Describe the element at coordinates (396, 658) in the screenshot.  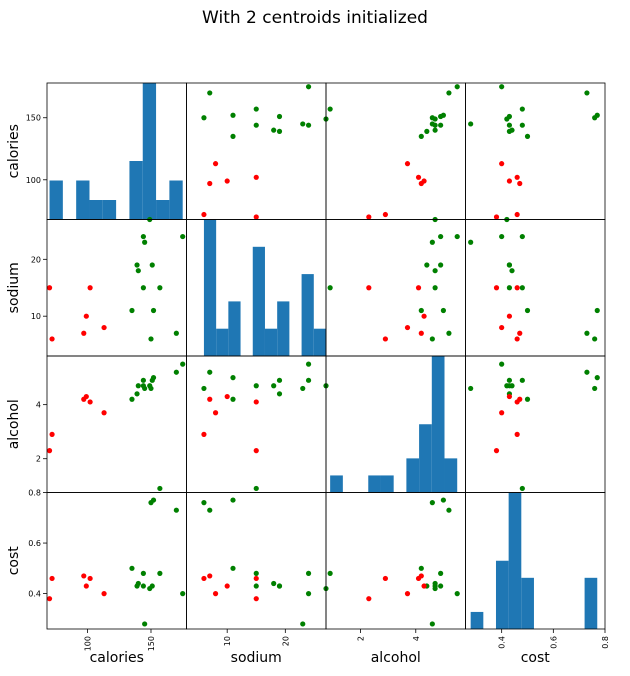
I see `x-axis-label: alcohol` at that location.